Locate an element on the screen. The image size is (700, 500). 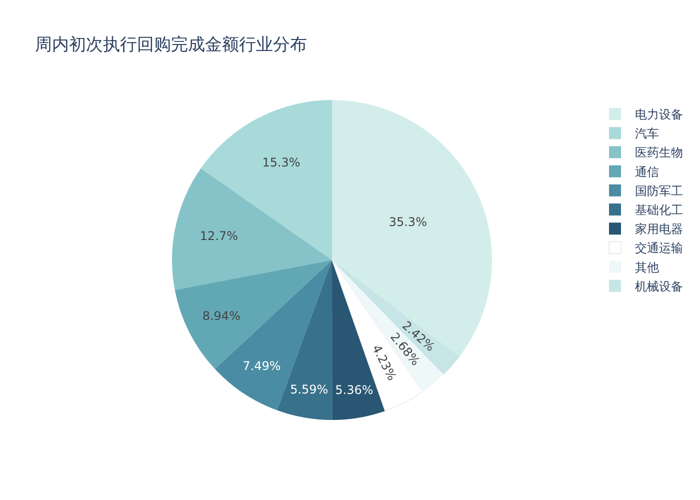
legend-label: 国防军工 is located at coordinates (659, 191).